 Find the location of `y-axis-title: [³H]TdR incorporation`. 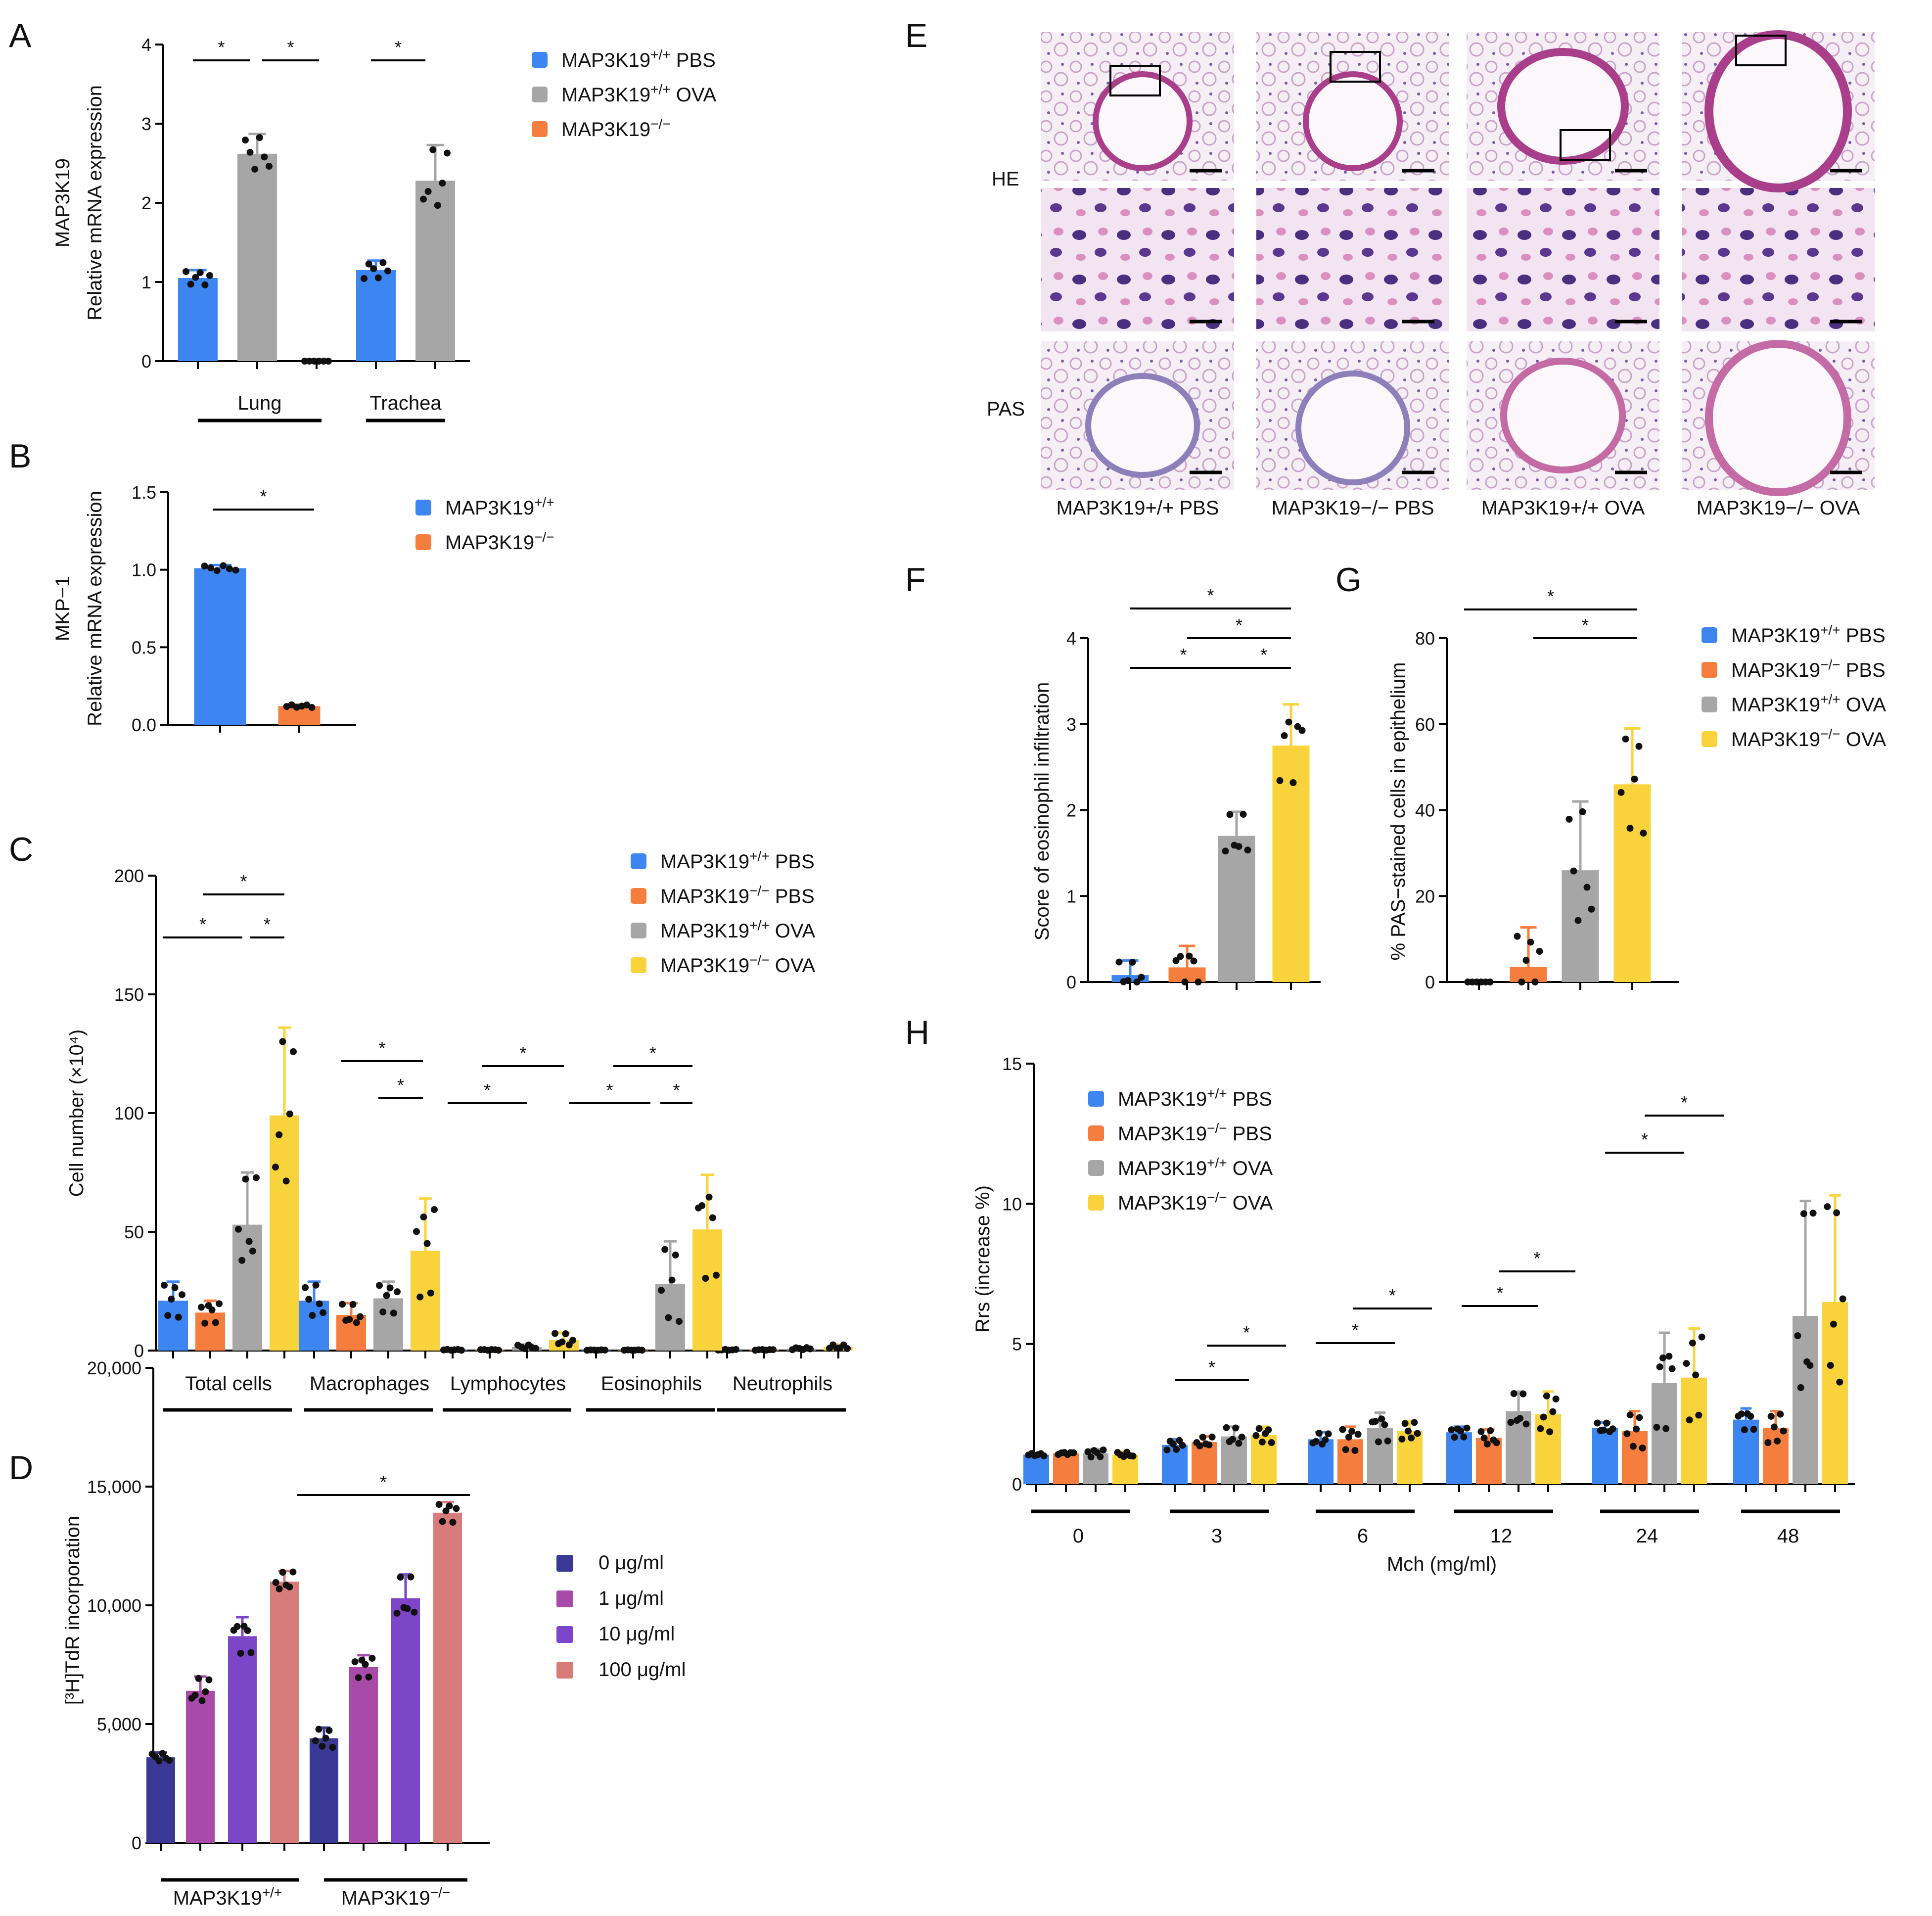

y-axis-title: [³H]TdR incorporation is located at coordinates (73, 1610).